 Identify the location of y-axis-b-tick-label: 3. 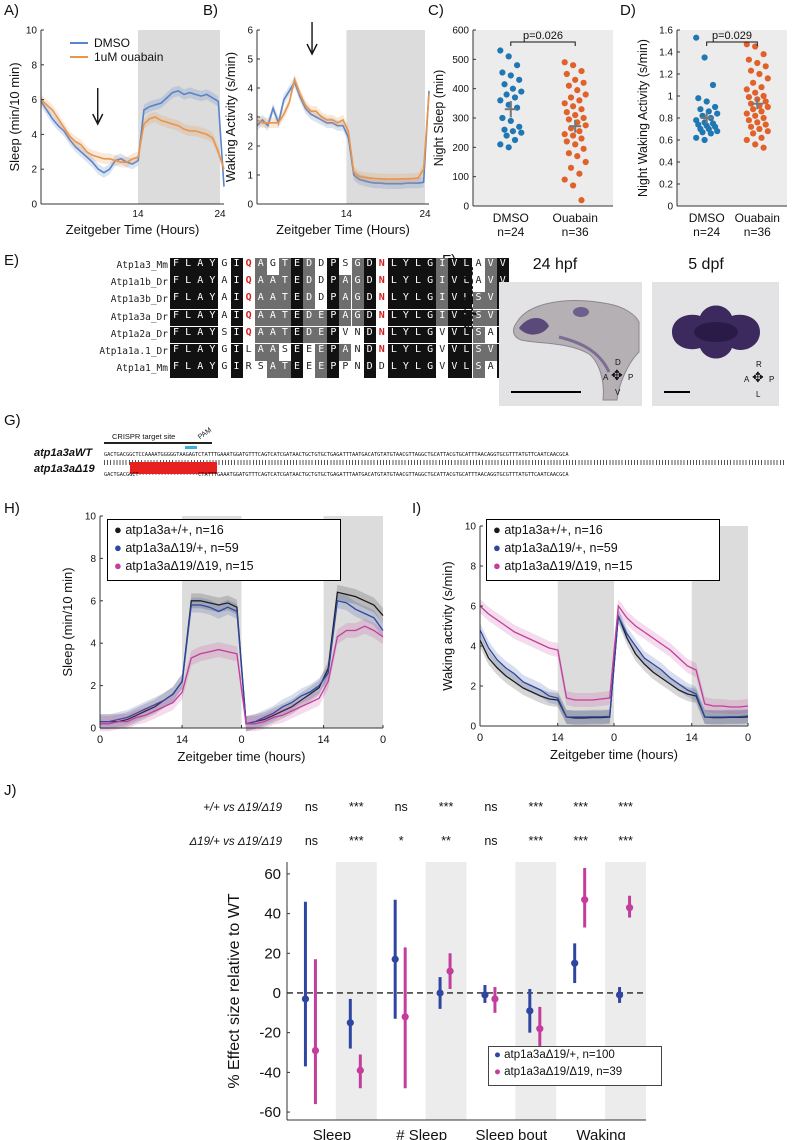
(250, 118).